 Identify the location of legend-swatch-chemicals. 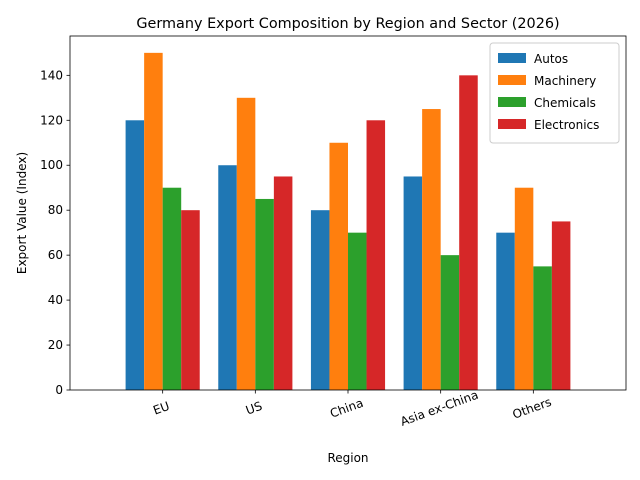
(512, 102).